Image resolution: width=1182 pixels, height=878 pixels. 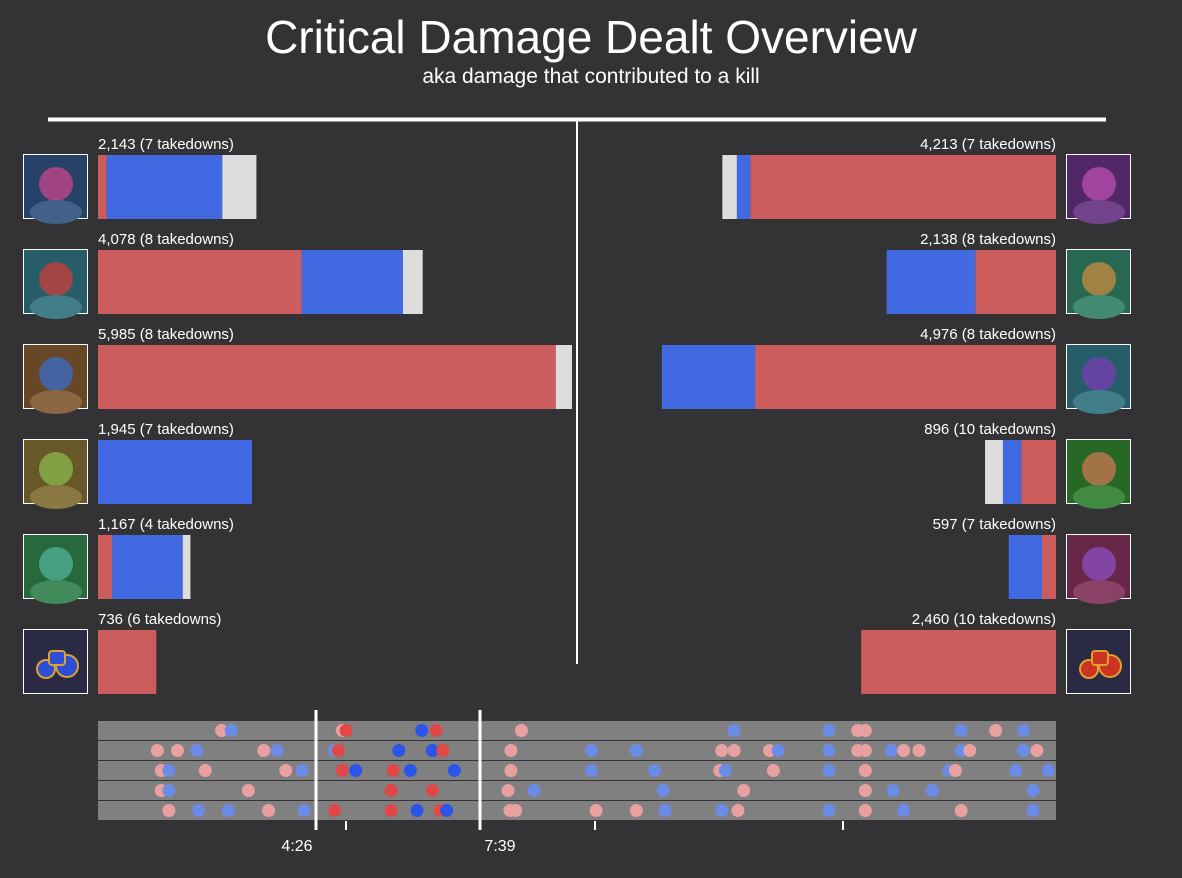 What do you see at coordinates (994, 557) in the screenshot?
I see `right-team-row: 597 (7 takedowns)` at bounding box center [994, 557].